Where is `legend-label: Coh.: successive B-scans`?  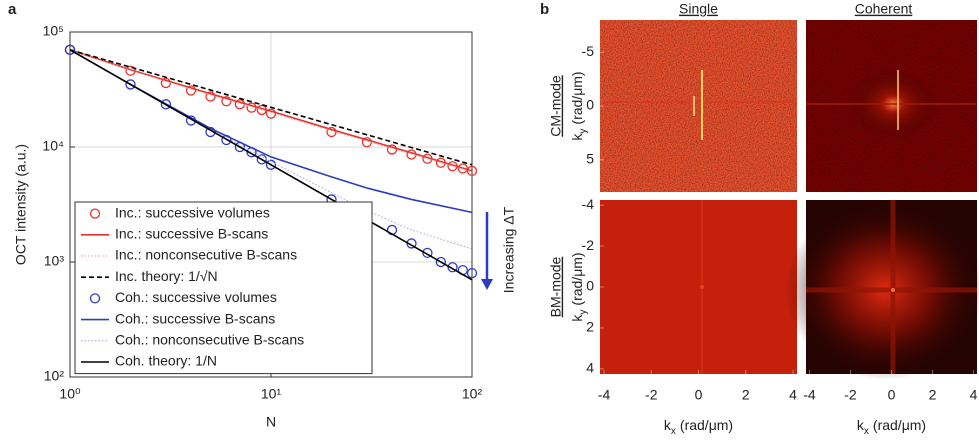
legend-label: Coh.: successive B-scans is located at coordinates (195, 318).